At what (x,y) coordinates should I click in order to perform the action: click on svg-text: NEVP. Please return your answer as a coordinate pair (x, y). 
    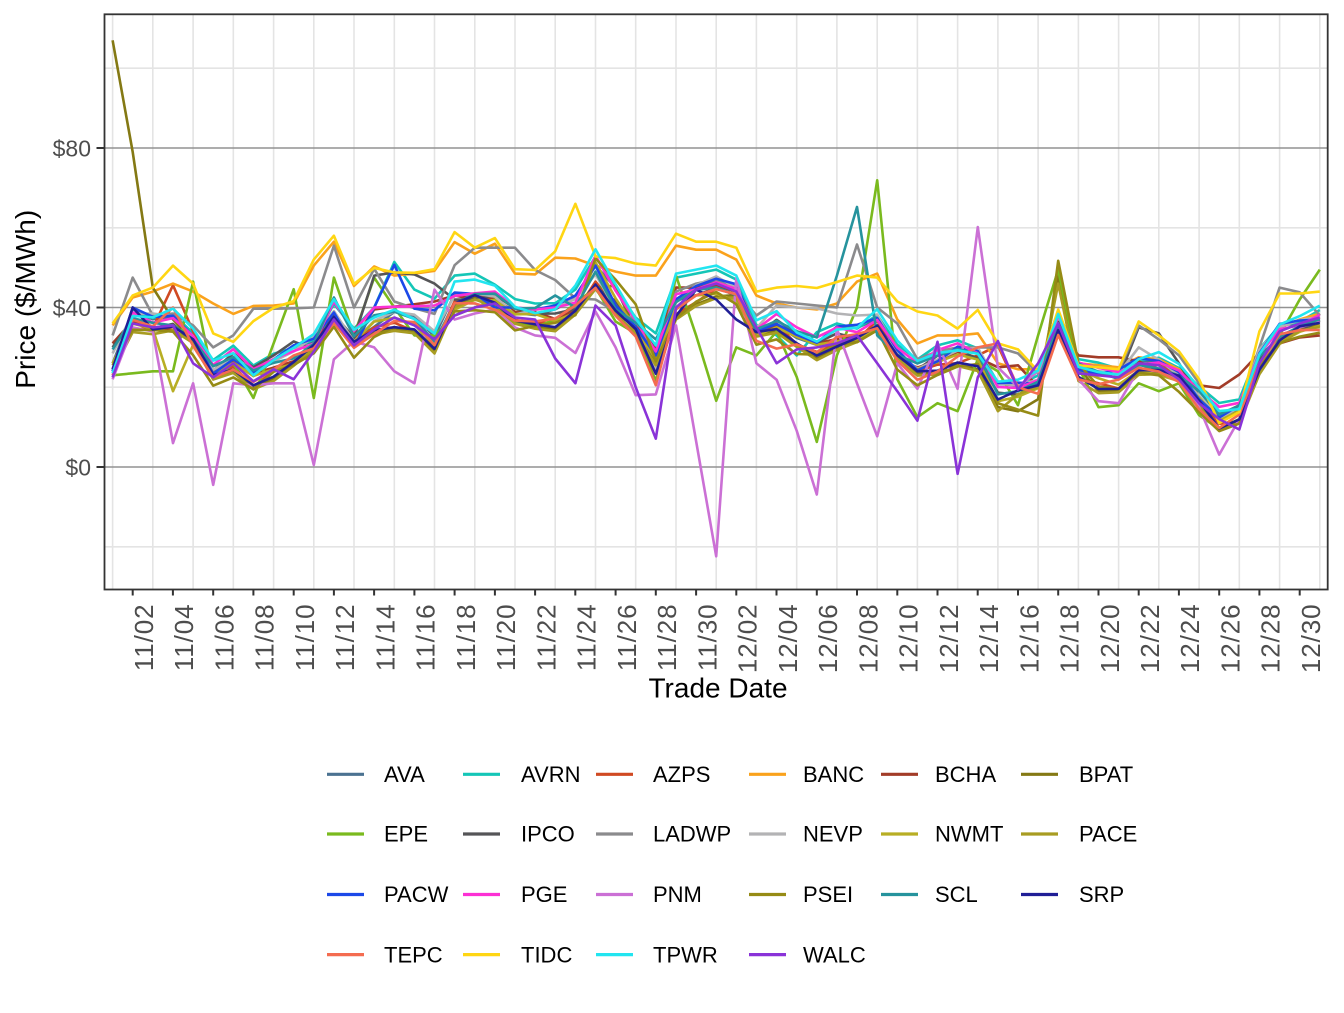
    Looking at the image, I should click on (833, 834).